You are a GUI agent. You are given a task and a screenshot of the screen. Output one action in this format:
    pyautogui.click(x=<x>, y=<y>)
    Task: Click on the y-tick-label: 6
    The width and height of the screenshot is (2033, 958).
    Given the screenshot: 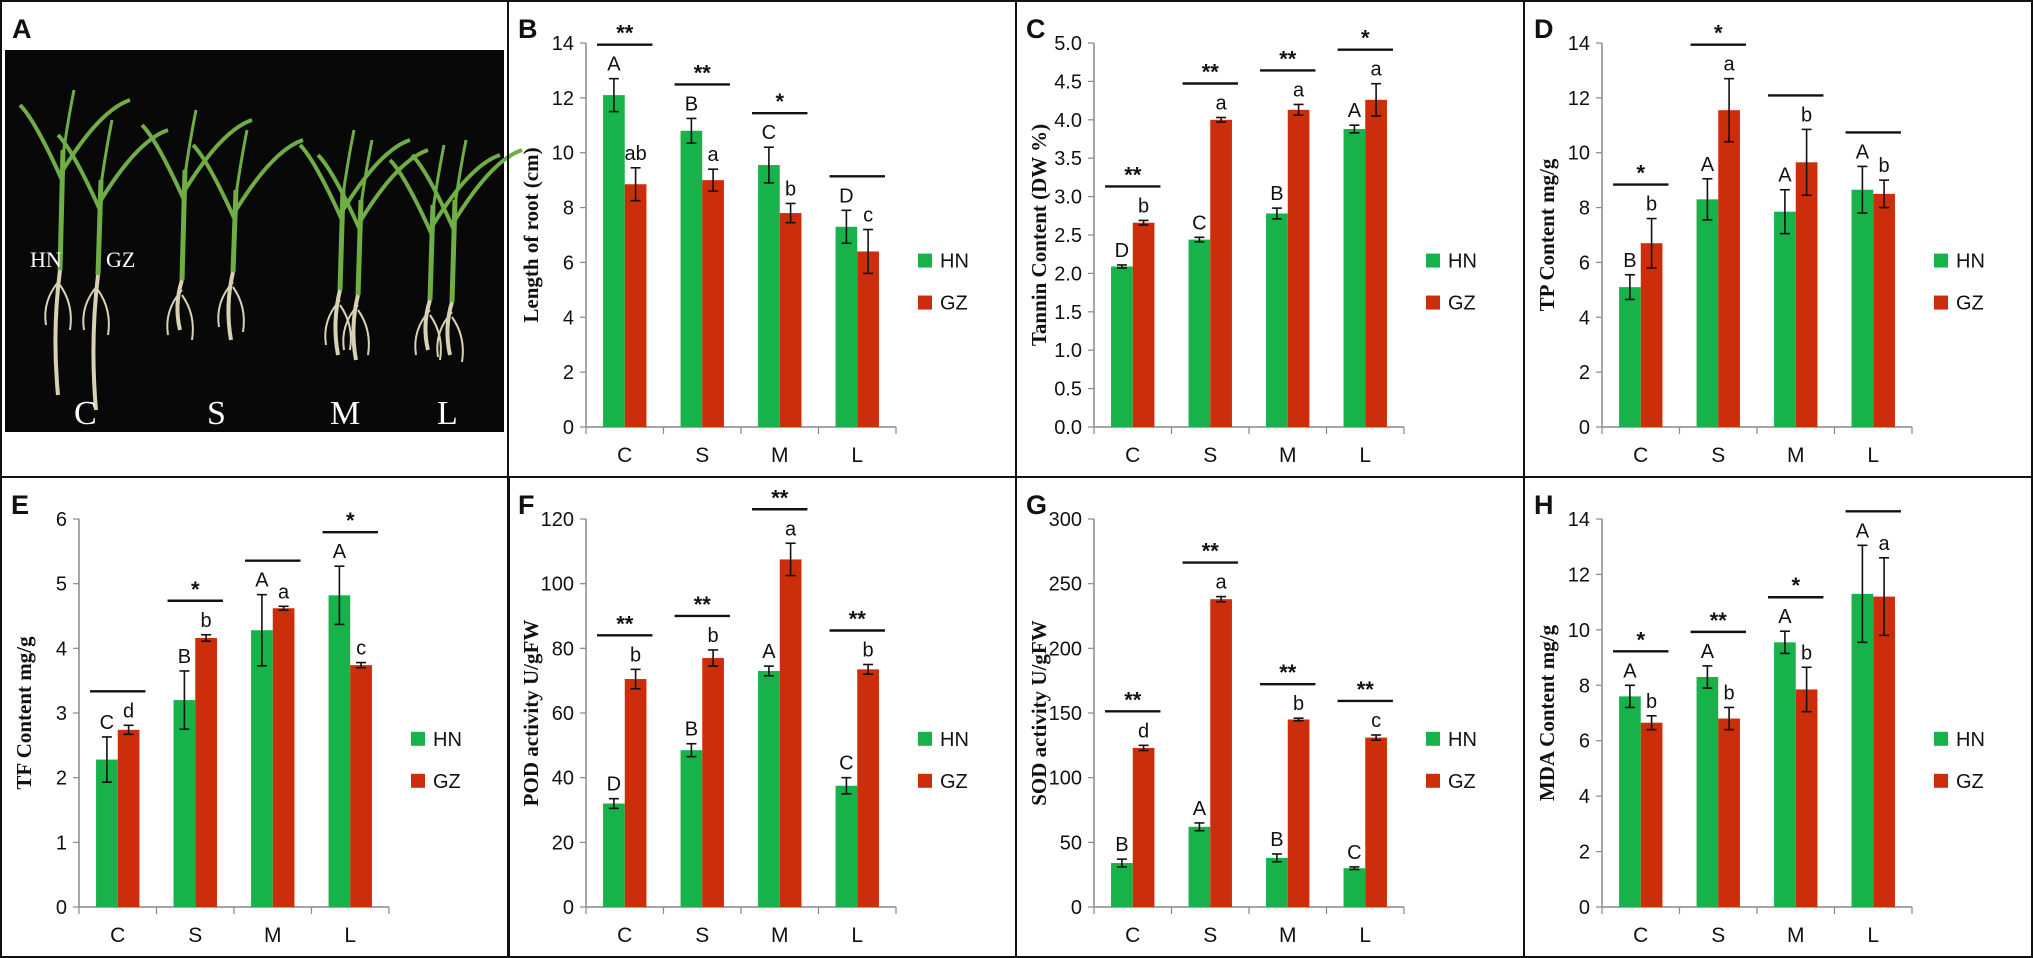 What is the action you would take?
    pyautogui.click(x=568, y=263)
    